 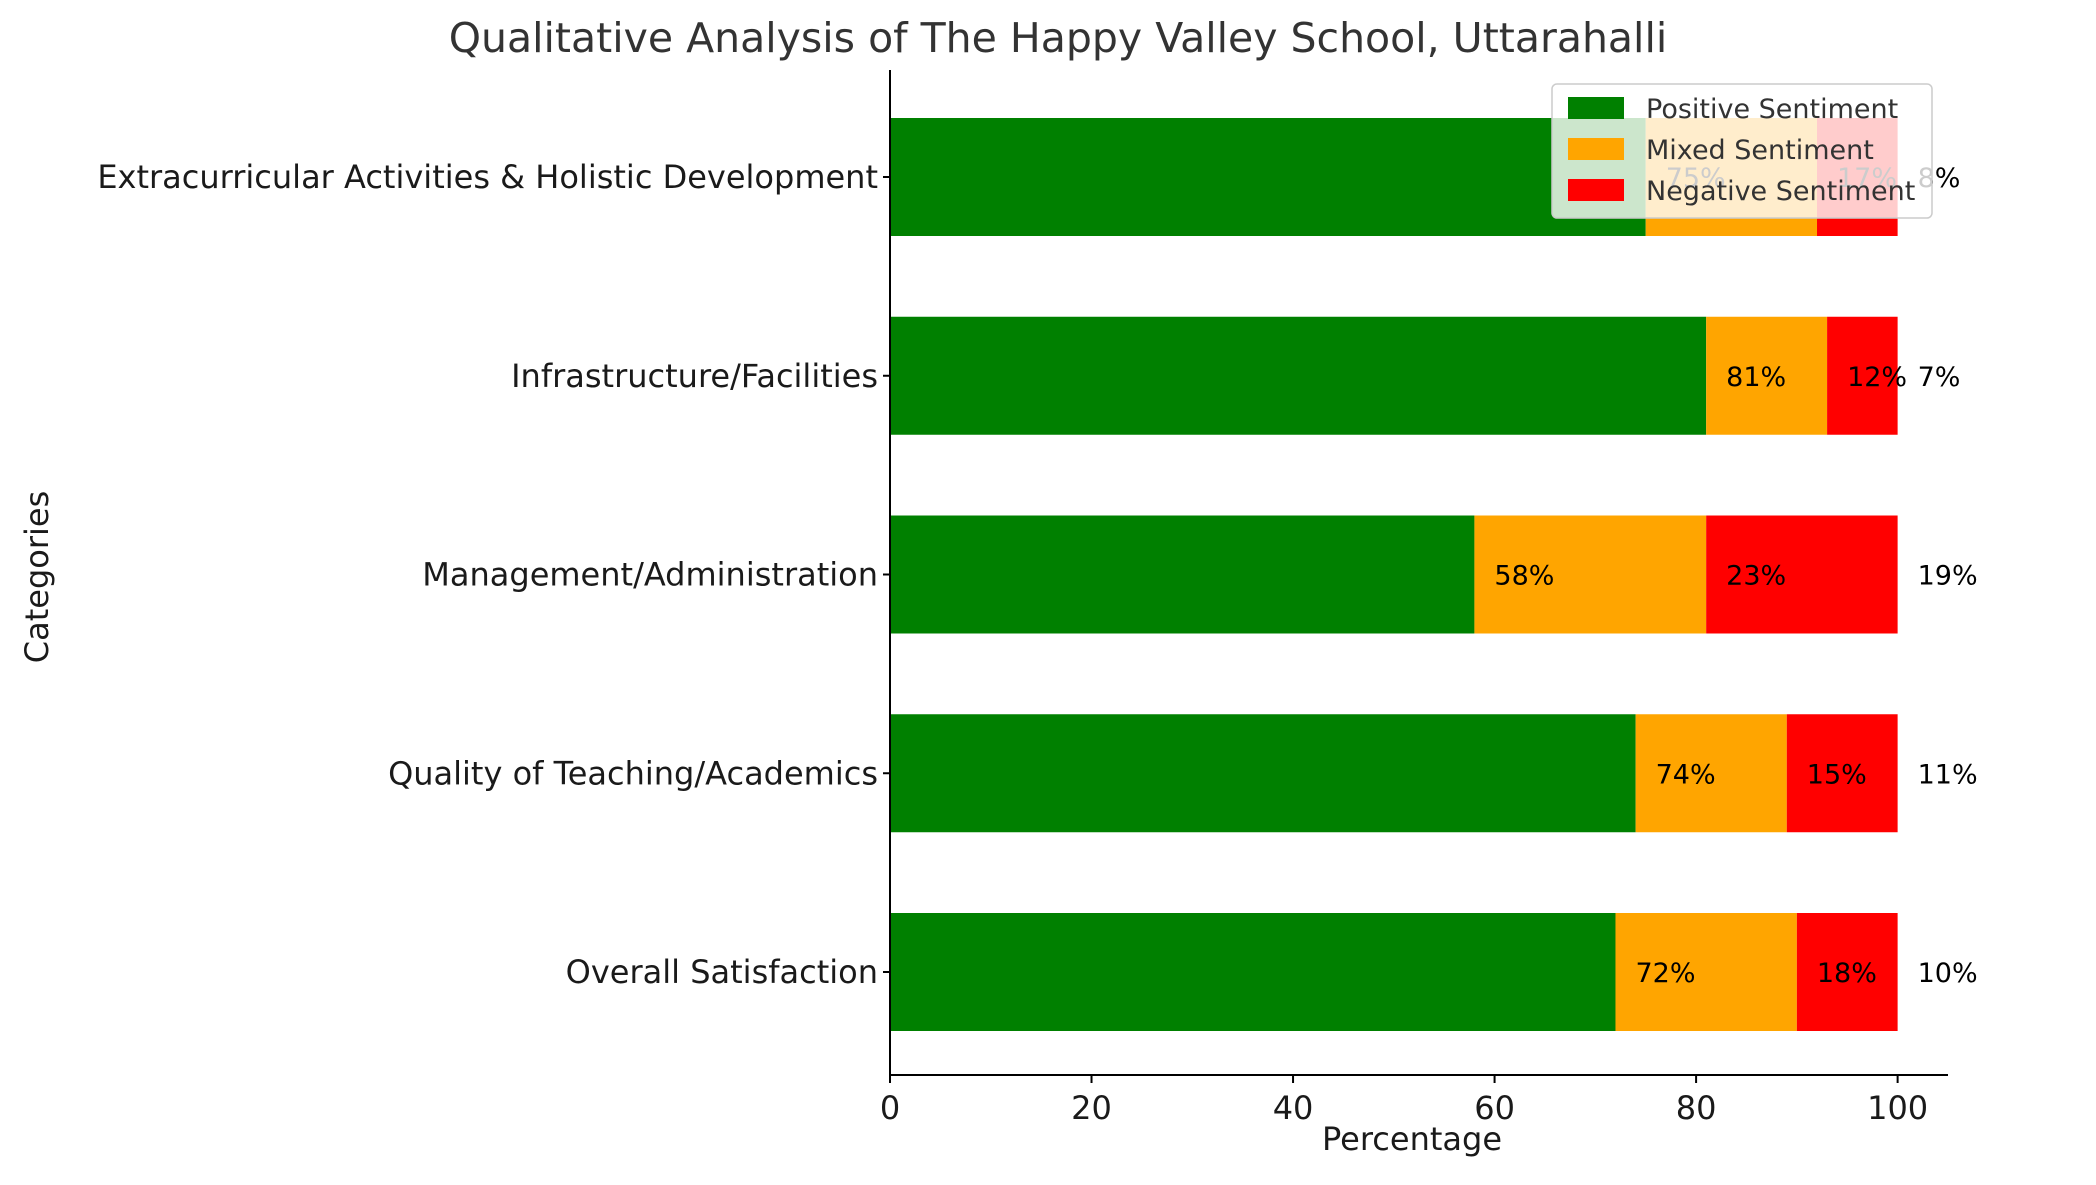 I want to click on data-label-negative: 11%, so click(x=1948, y=774).